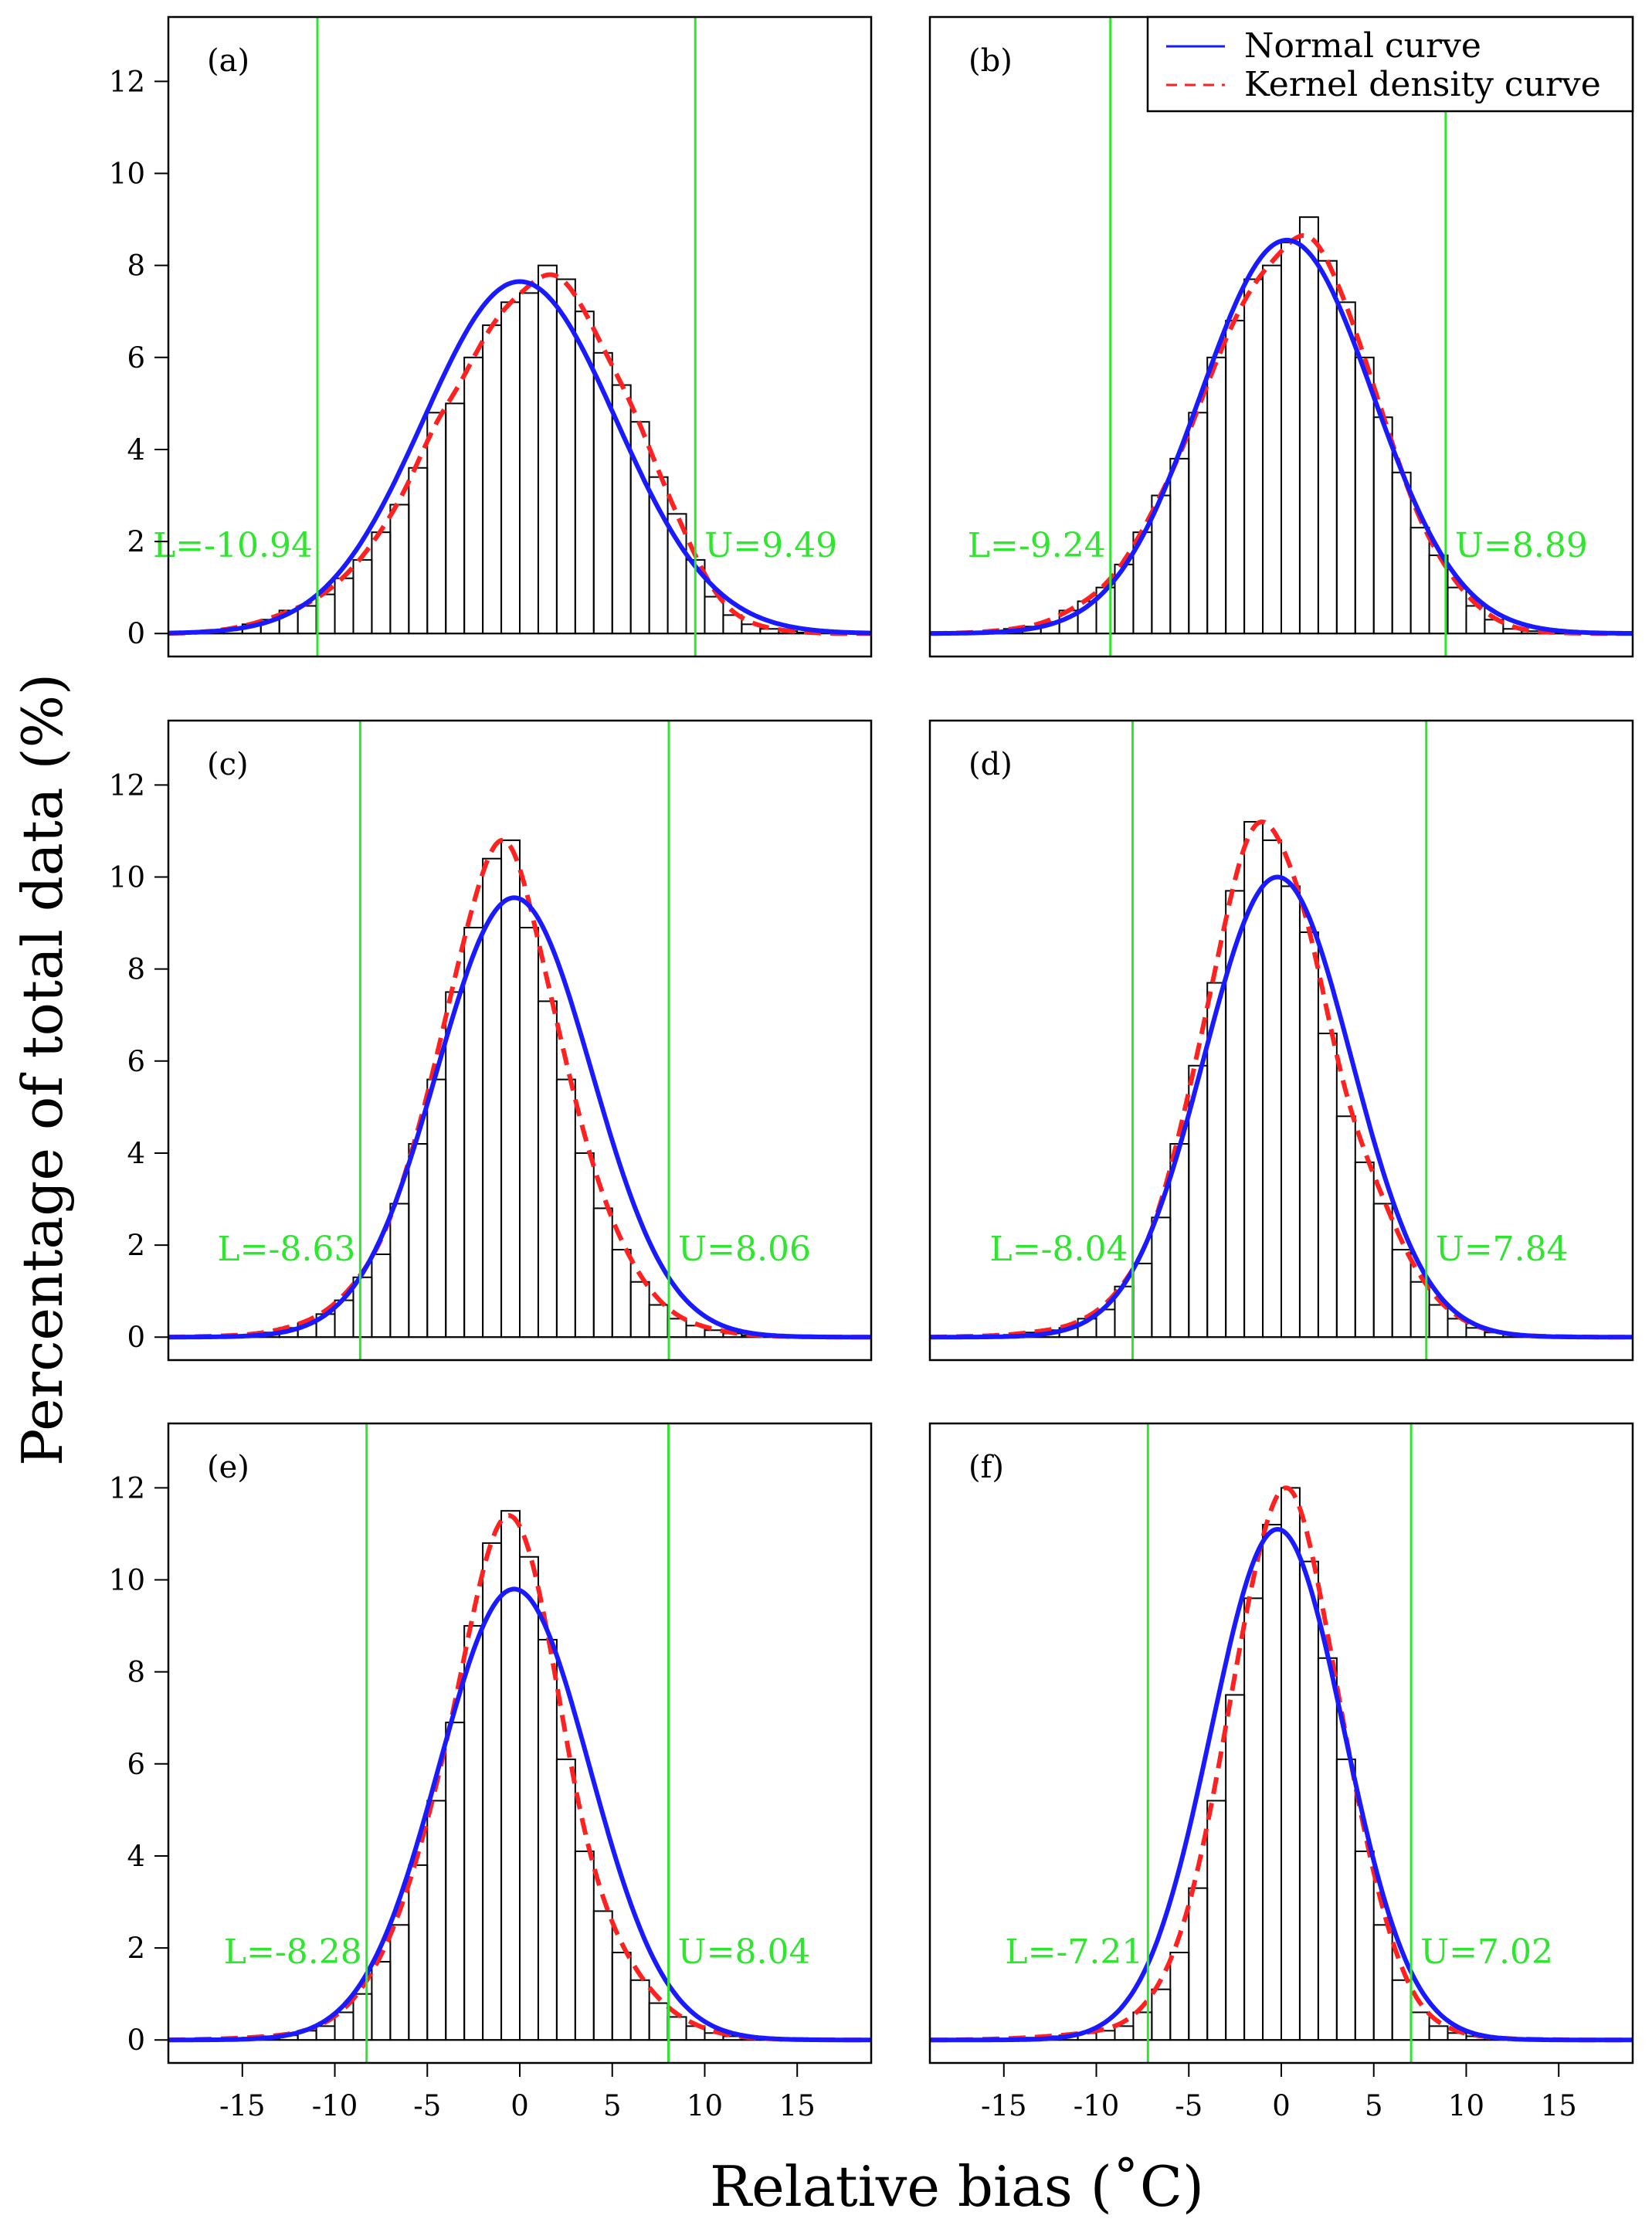  Describe the element at coordinates (770, 545) in the screenshot. I see `upper-bound-label: U=9.49` at that location.